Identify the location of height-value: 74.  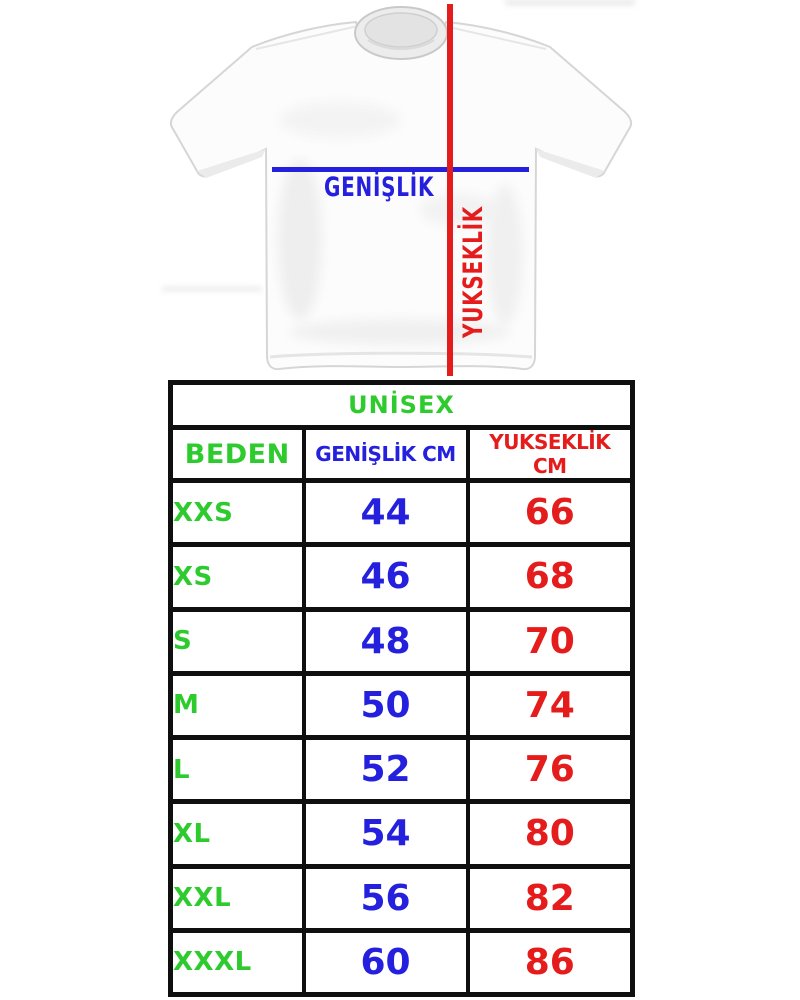
(550, 705).